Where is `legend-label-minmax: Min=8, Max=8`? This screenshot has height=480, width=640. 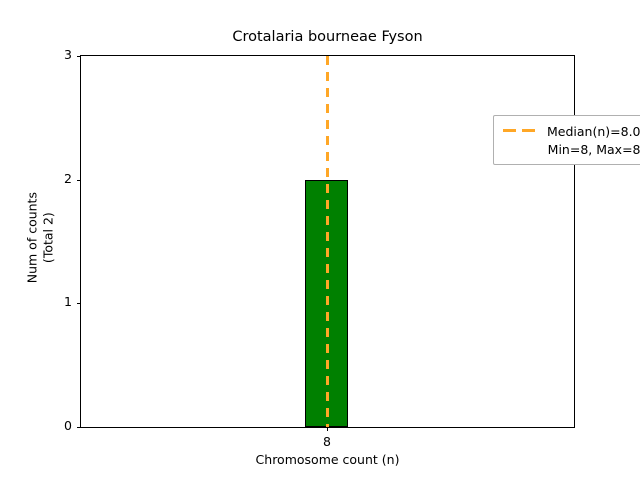
legend-label-minmax: Min=8, Max=8 is located at coordinates (593, 149).